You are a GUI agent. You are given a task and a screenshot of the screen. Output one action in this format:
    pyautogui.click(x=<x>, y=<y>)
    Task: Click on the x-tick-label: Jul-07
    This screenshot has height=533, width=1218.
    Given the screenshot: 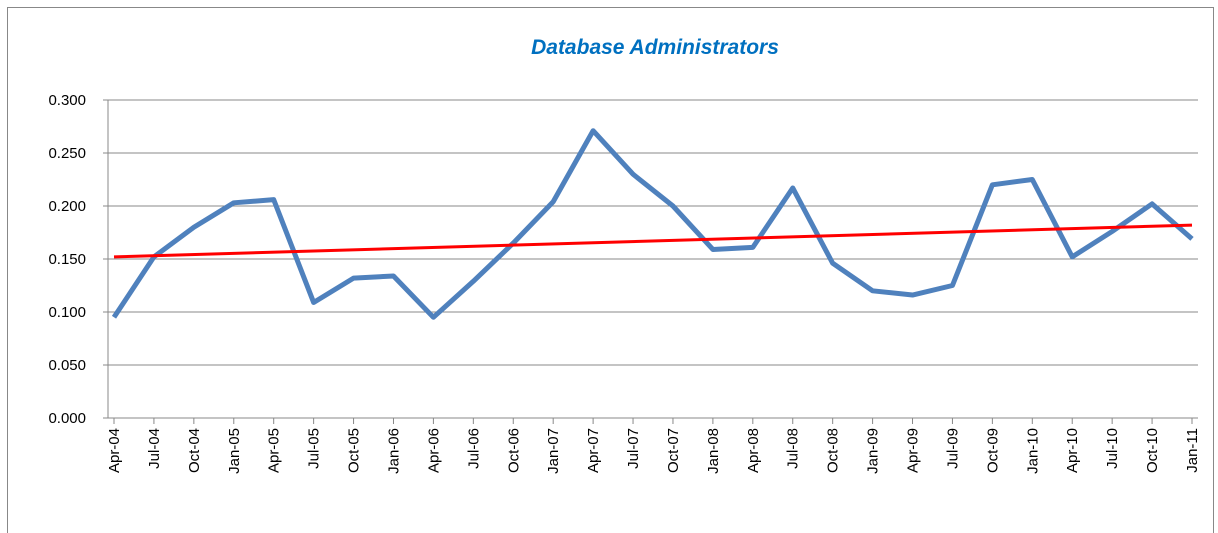 What is the action you would take?
    pyautogui.click(x=633, y=448)
    